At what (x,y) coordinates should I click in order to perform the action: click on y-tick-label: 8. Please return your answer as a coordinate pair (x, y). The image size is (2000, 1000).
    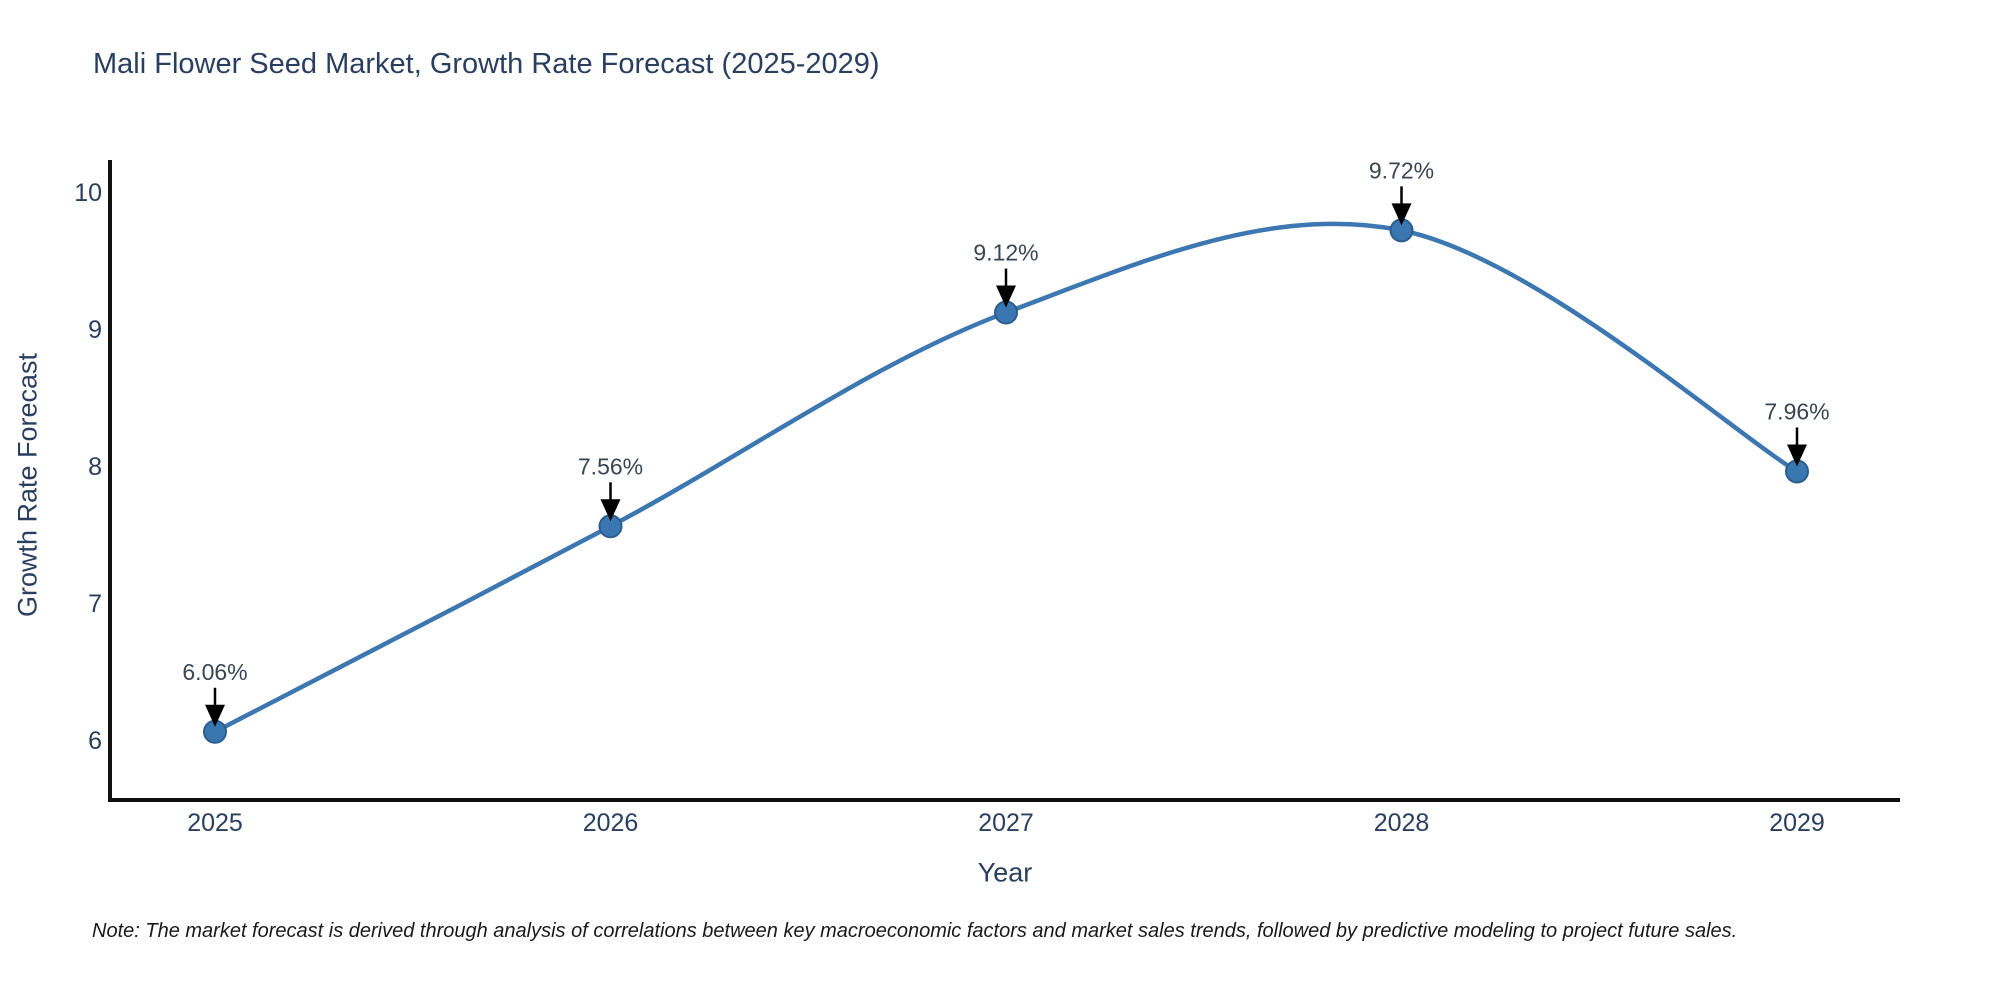
    Looking at the image, I should click on (95, 467).